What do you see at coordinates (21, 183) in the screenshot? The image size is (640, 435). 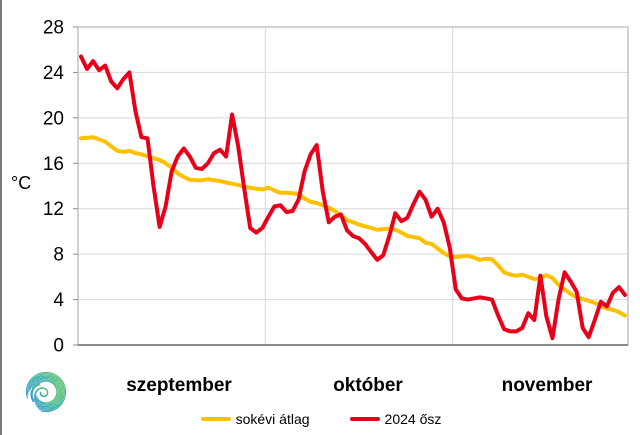 I see `y-axis-unit-label: °C` at bounding box center [21, 183].